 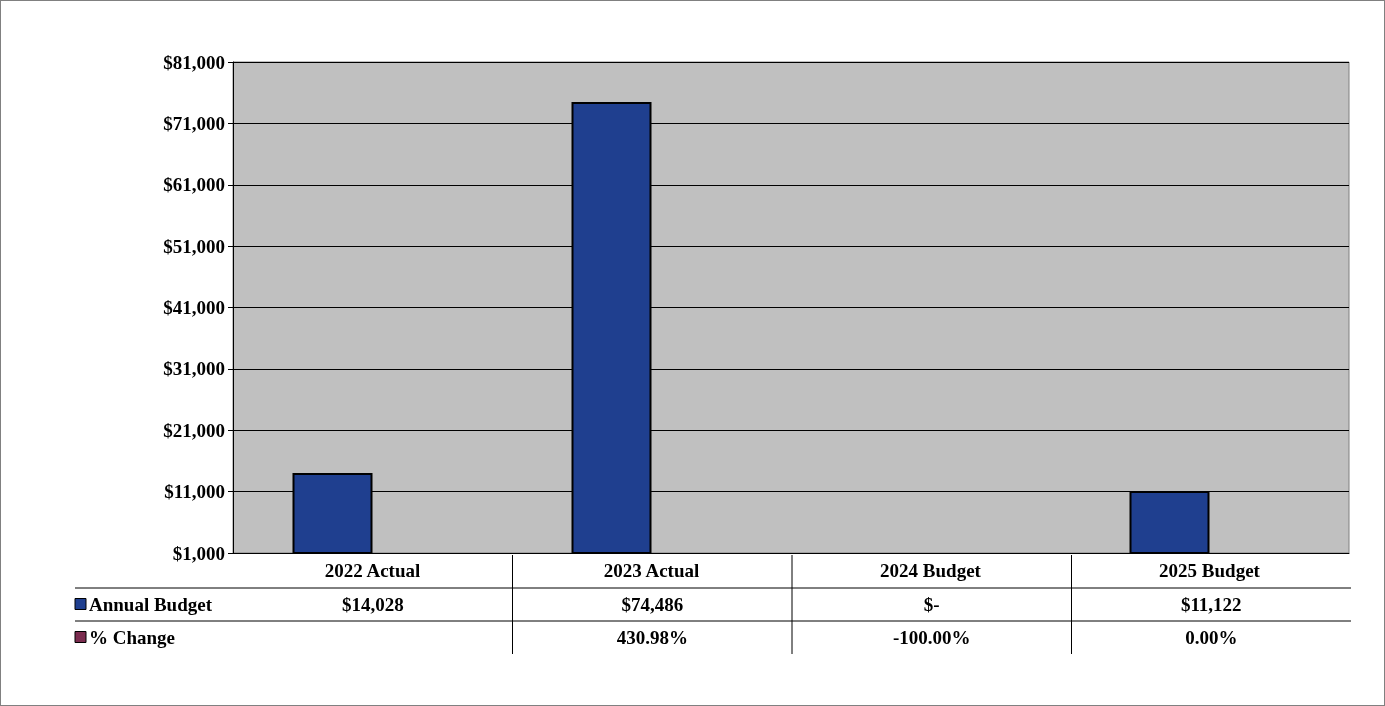 What do you see at coordinates (194, 62) in the screenshot?
I see `y-tick-label: $81,000` at bounding box center [194, 62].